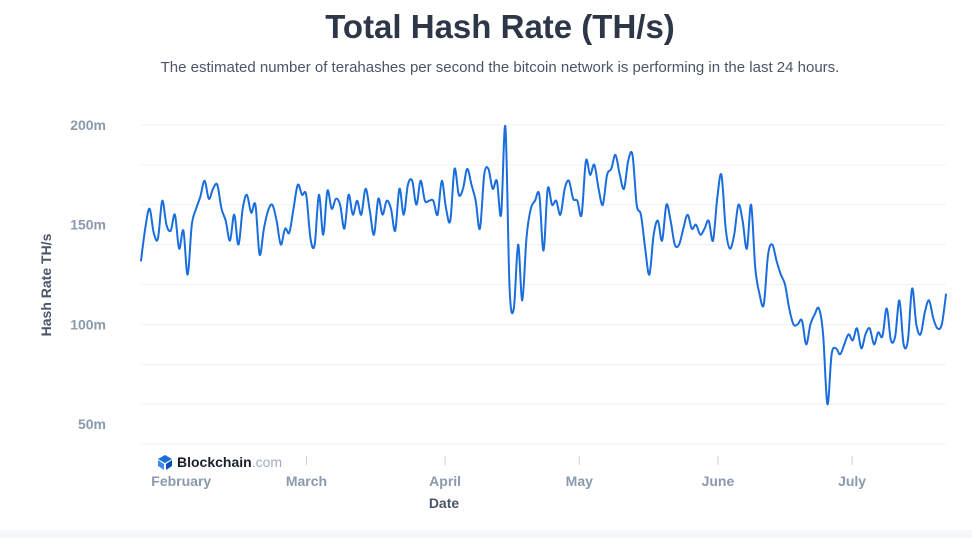 Image resolution: width=972 pixels, height=538 pixels. Describe the element at coordinates (88, 225) in the screenshot. I see `y-tick-label: 150m` at that location.